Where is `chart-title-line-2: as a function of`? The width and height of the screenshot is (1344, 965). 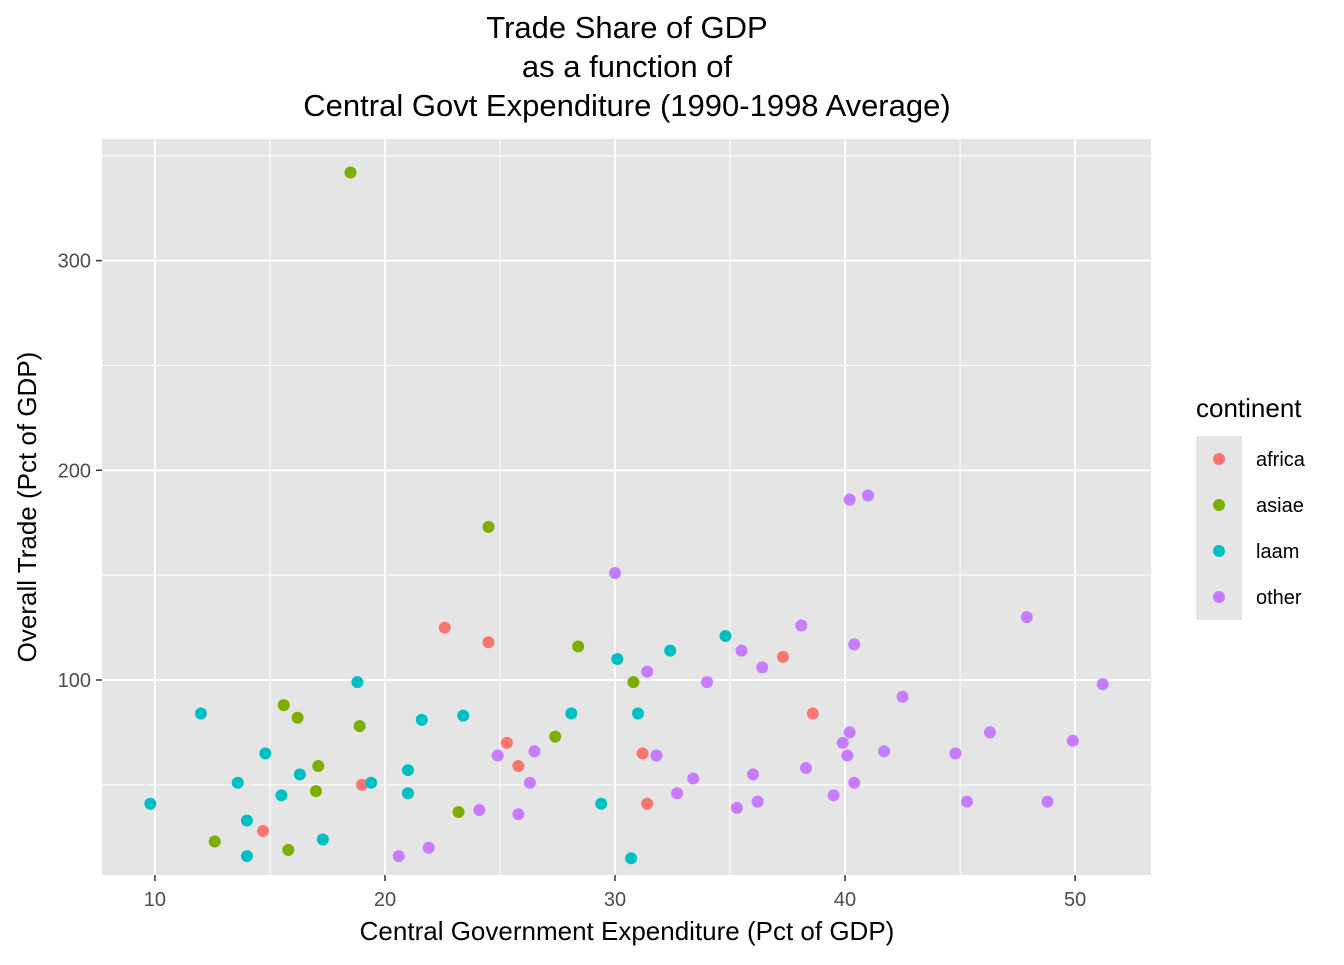
chart-title-line-2: as a function of is located at coordinates (627, 66).